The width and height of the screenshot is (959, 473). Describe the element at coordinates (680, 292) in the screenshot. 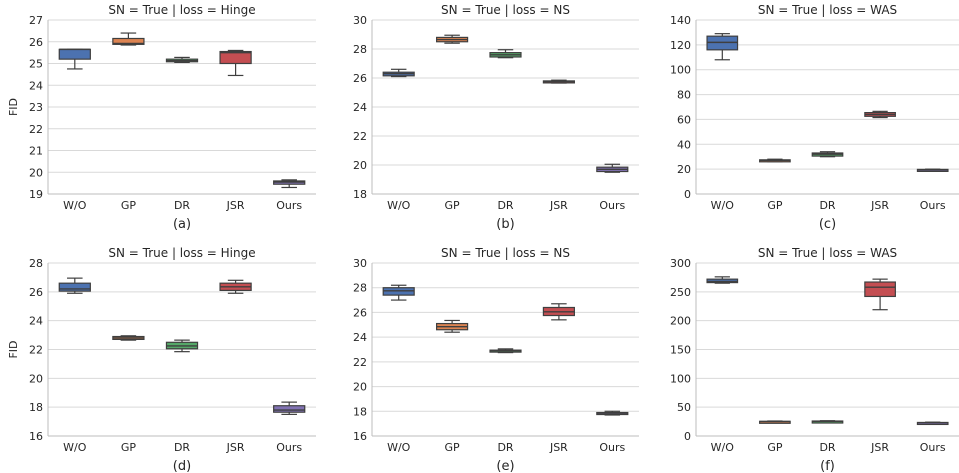

I see `y-tick-label: 250` at that location.